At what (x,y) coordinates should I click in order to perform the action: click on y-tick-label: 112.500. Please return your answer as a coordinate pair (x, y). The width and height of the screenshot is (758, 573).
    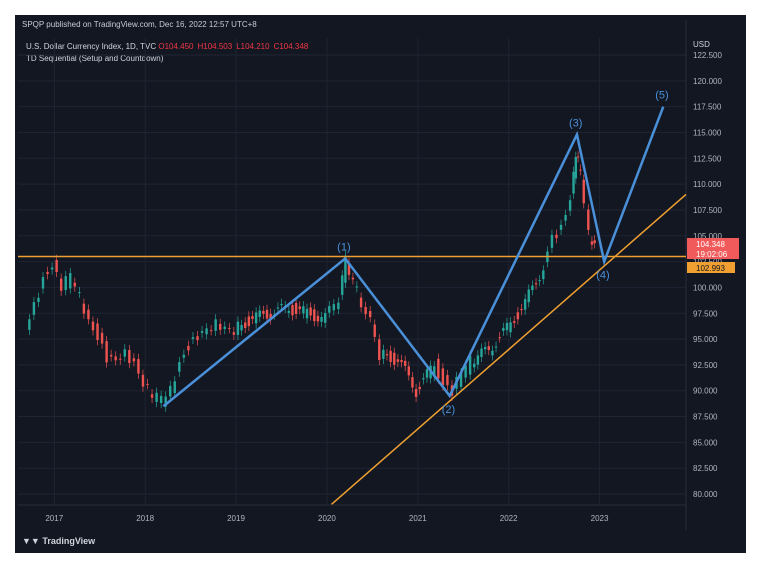
    Looking at the image, I should click on (707, 158).